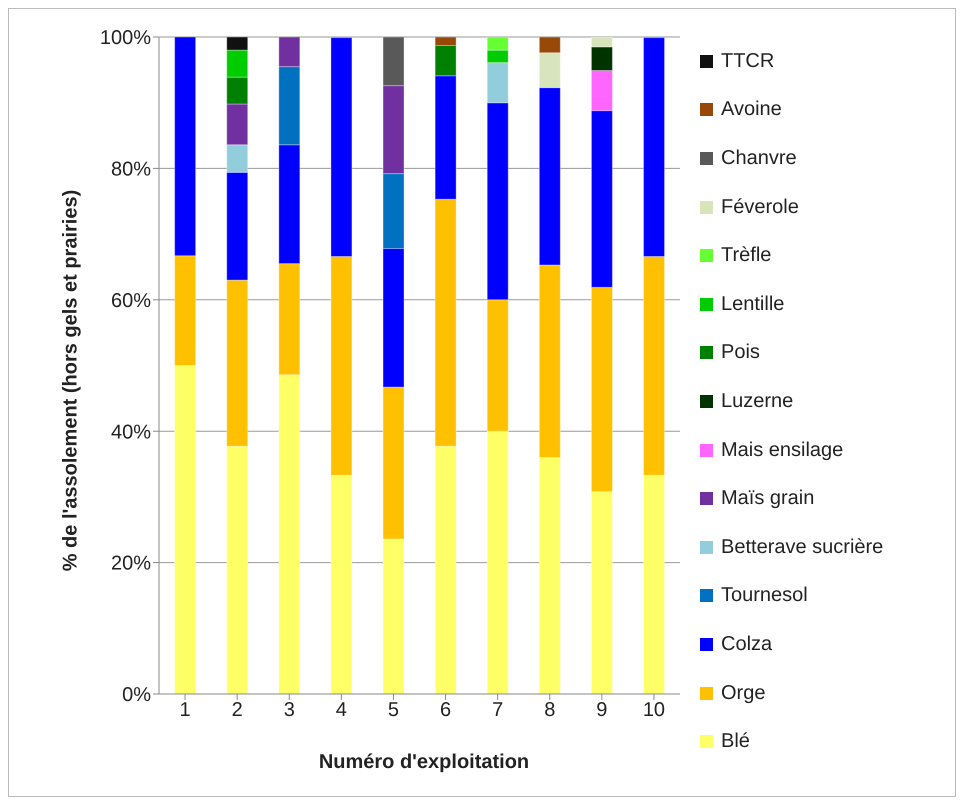 The height and width of the screenshot is (803, 962). I want to click on x-tick-label: 2, so click(237, 710).